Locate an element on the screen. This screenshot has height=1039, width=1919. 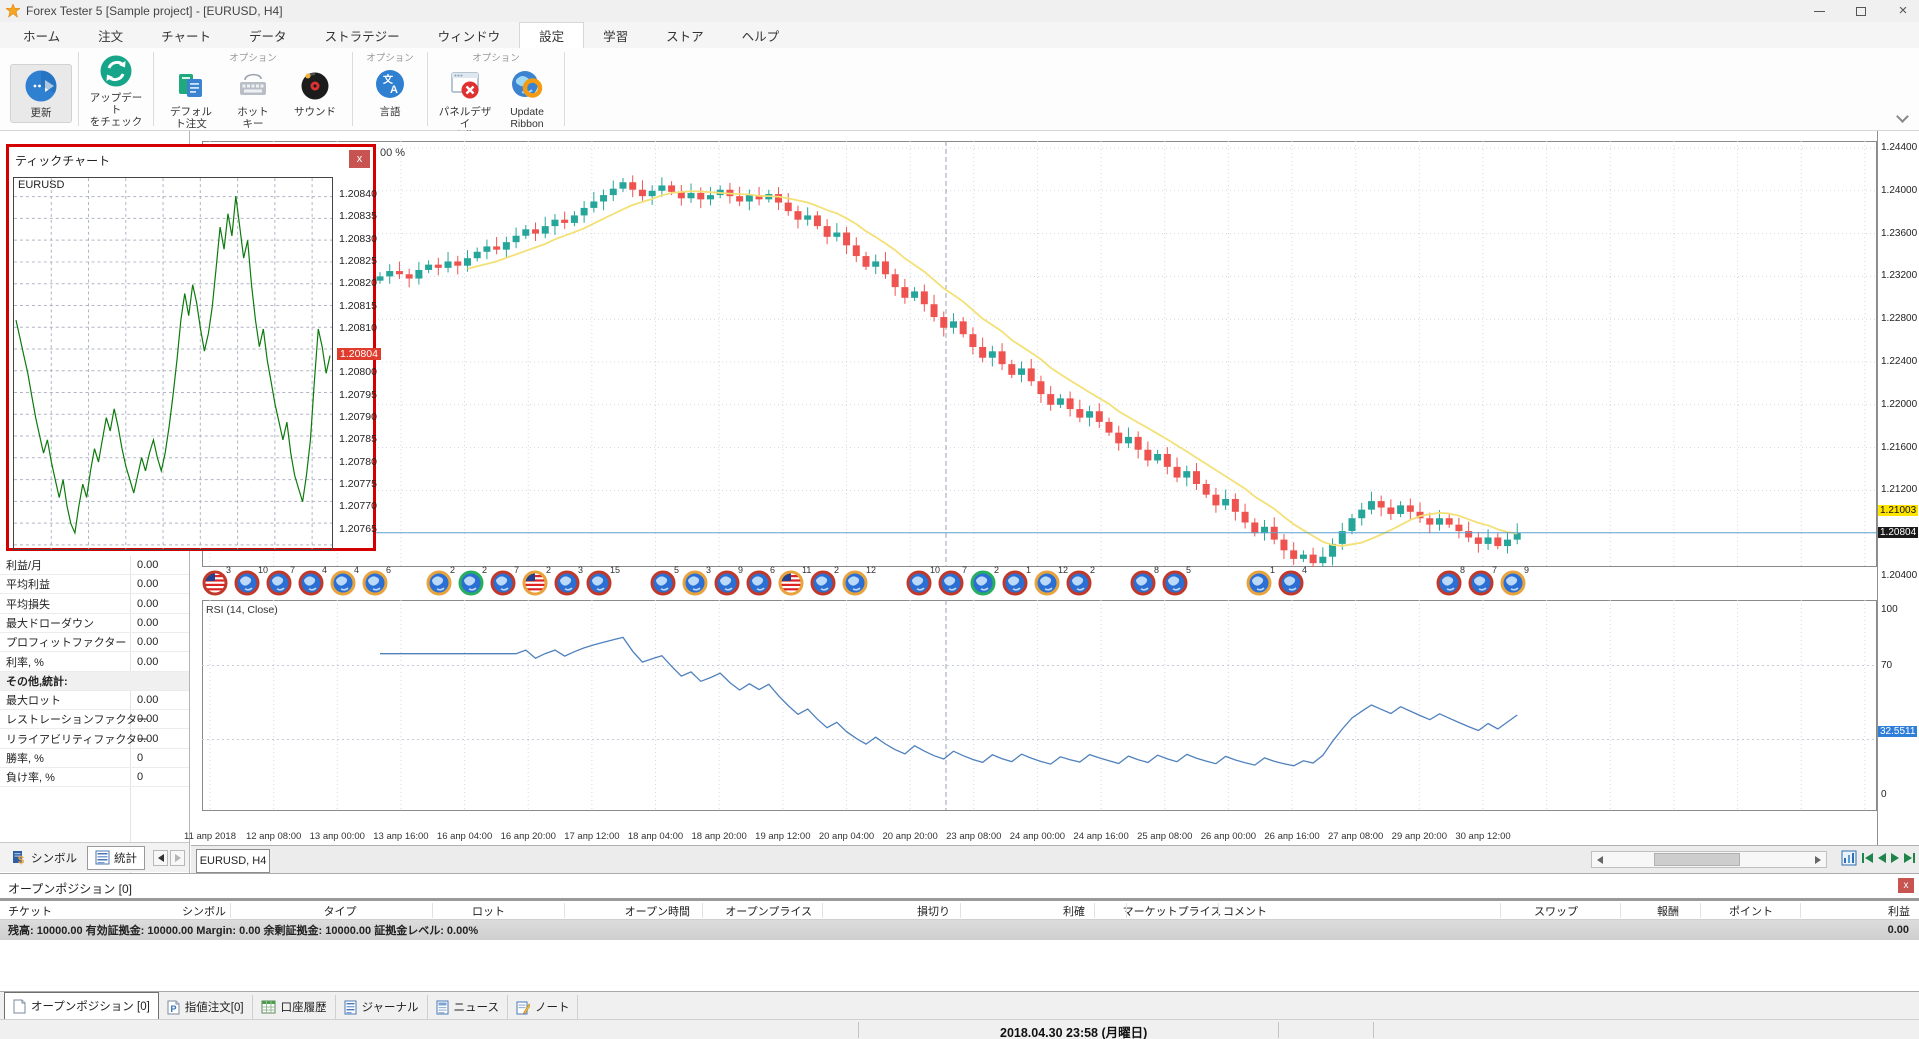
positions-column-header: マーケットプライス is located at coordinates (1172, 912).